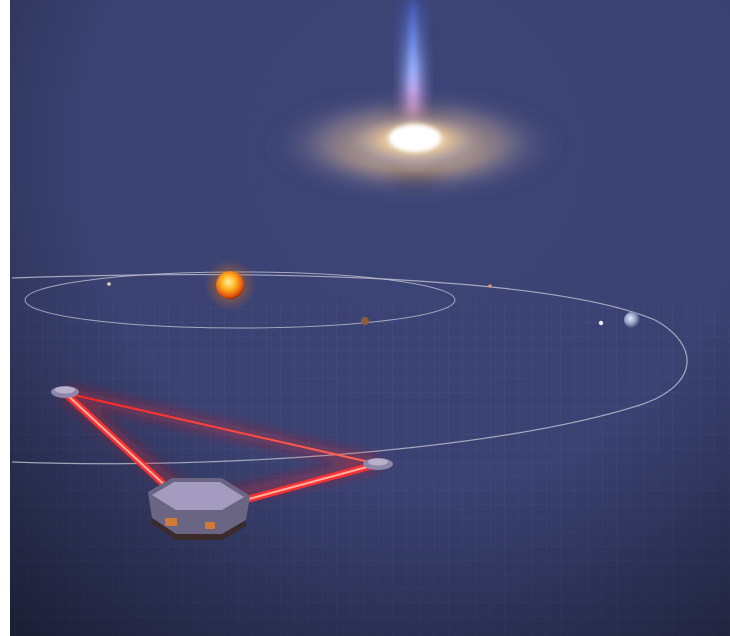 This screenshot has width=730, height=636. I want to click on spacecraft-right, so click(378, 464).